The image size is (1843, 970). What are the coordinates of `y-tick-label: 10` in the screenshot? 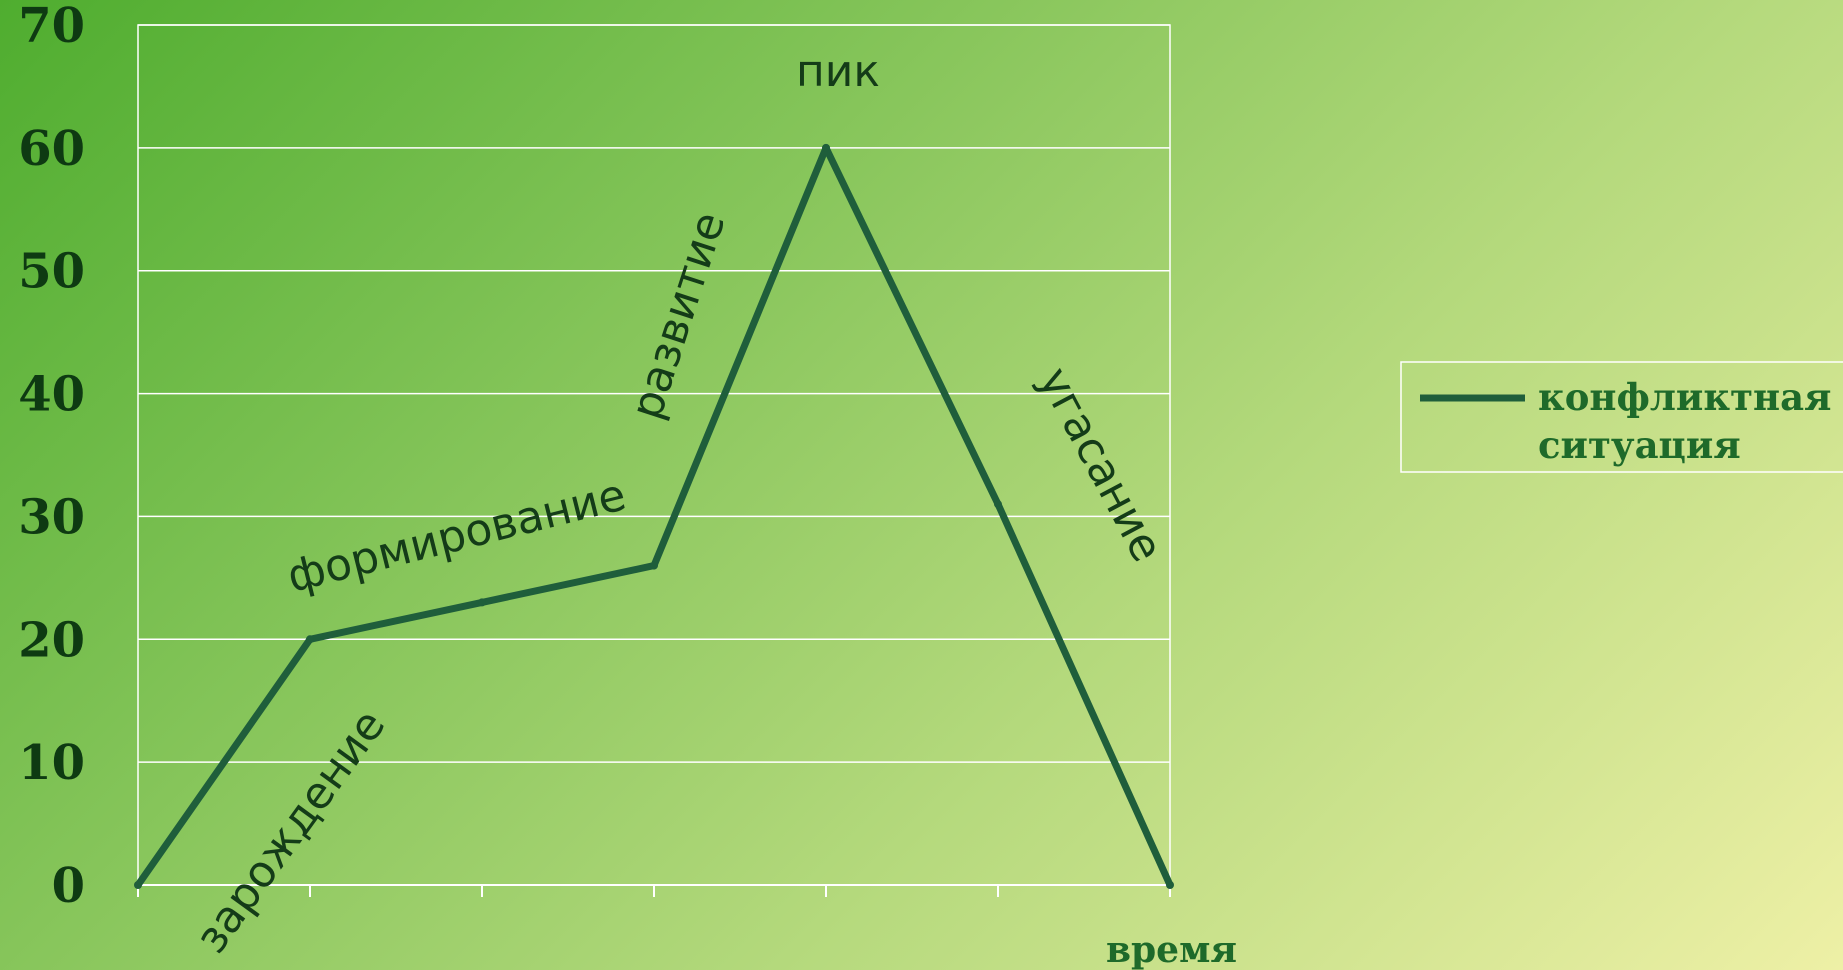 It's located at (51, 763).